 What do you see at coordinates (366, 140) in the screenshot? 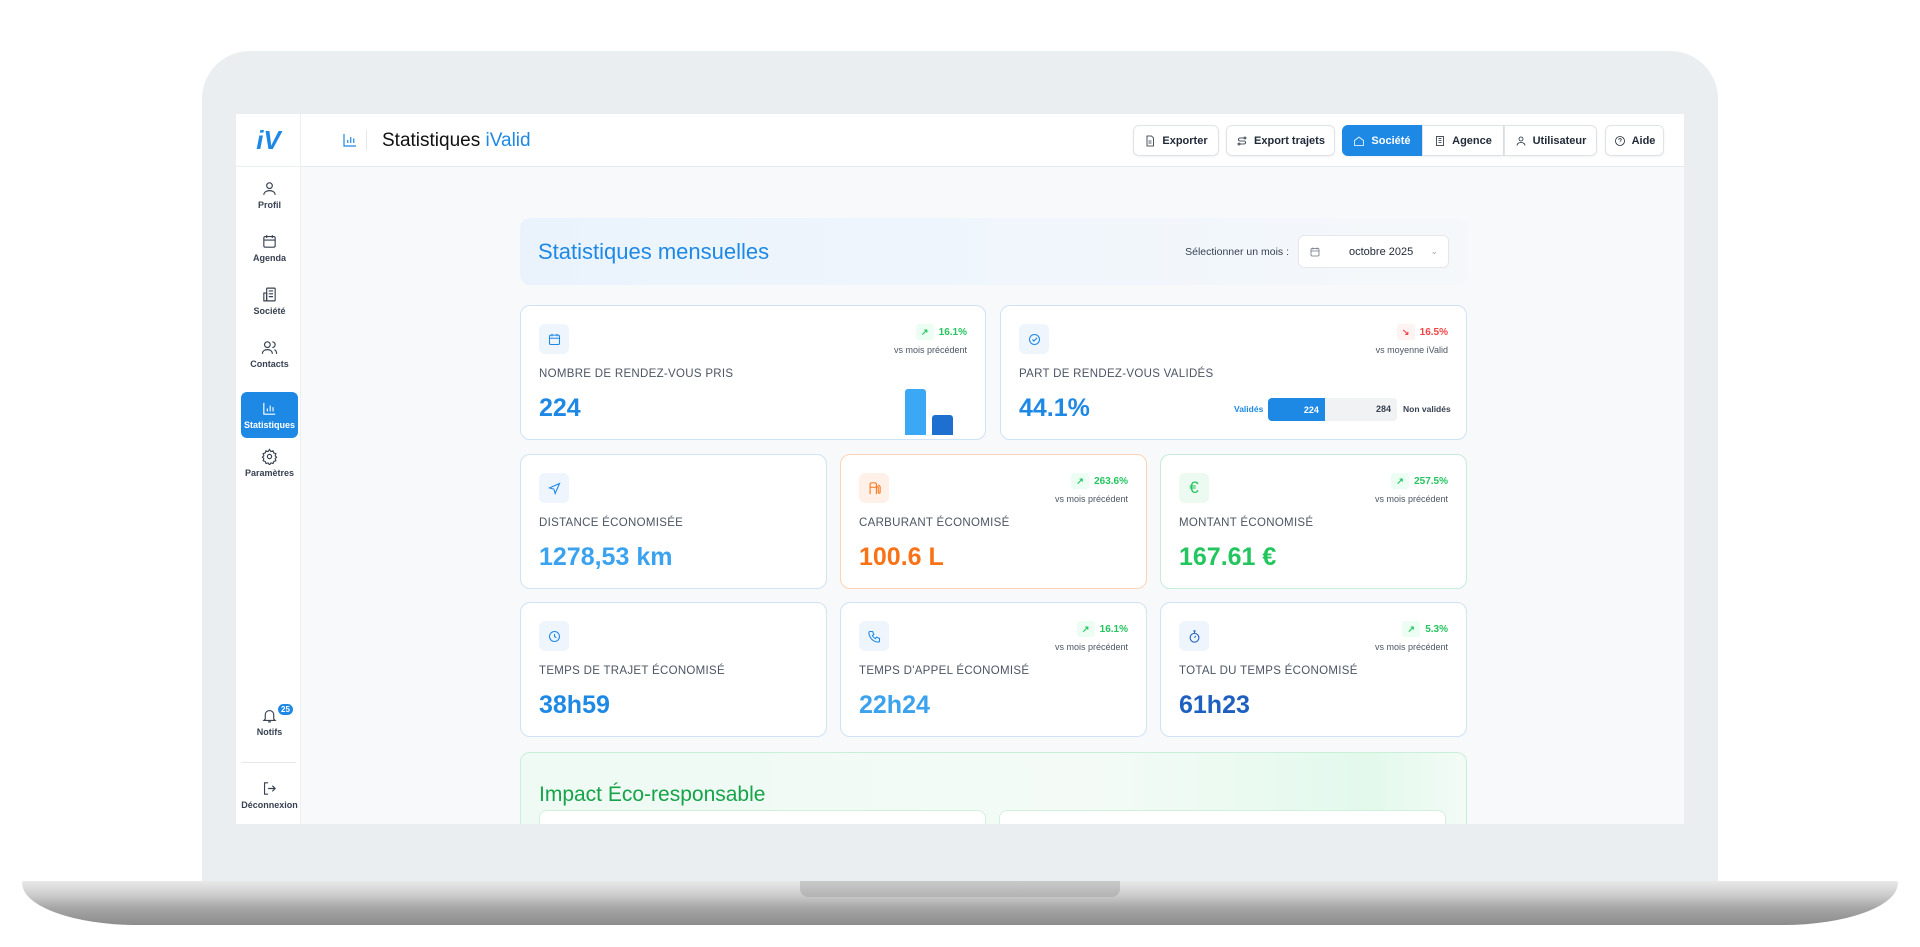
I see `header-divider` at bounding box center [366, 140].